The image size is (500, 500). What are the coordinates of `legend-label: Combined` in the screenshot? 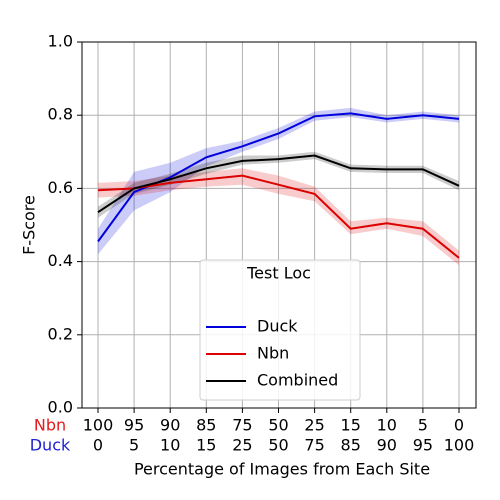 It's located at (297, 380).